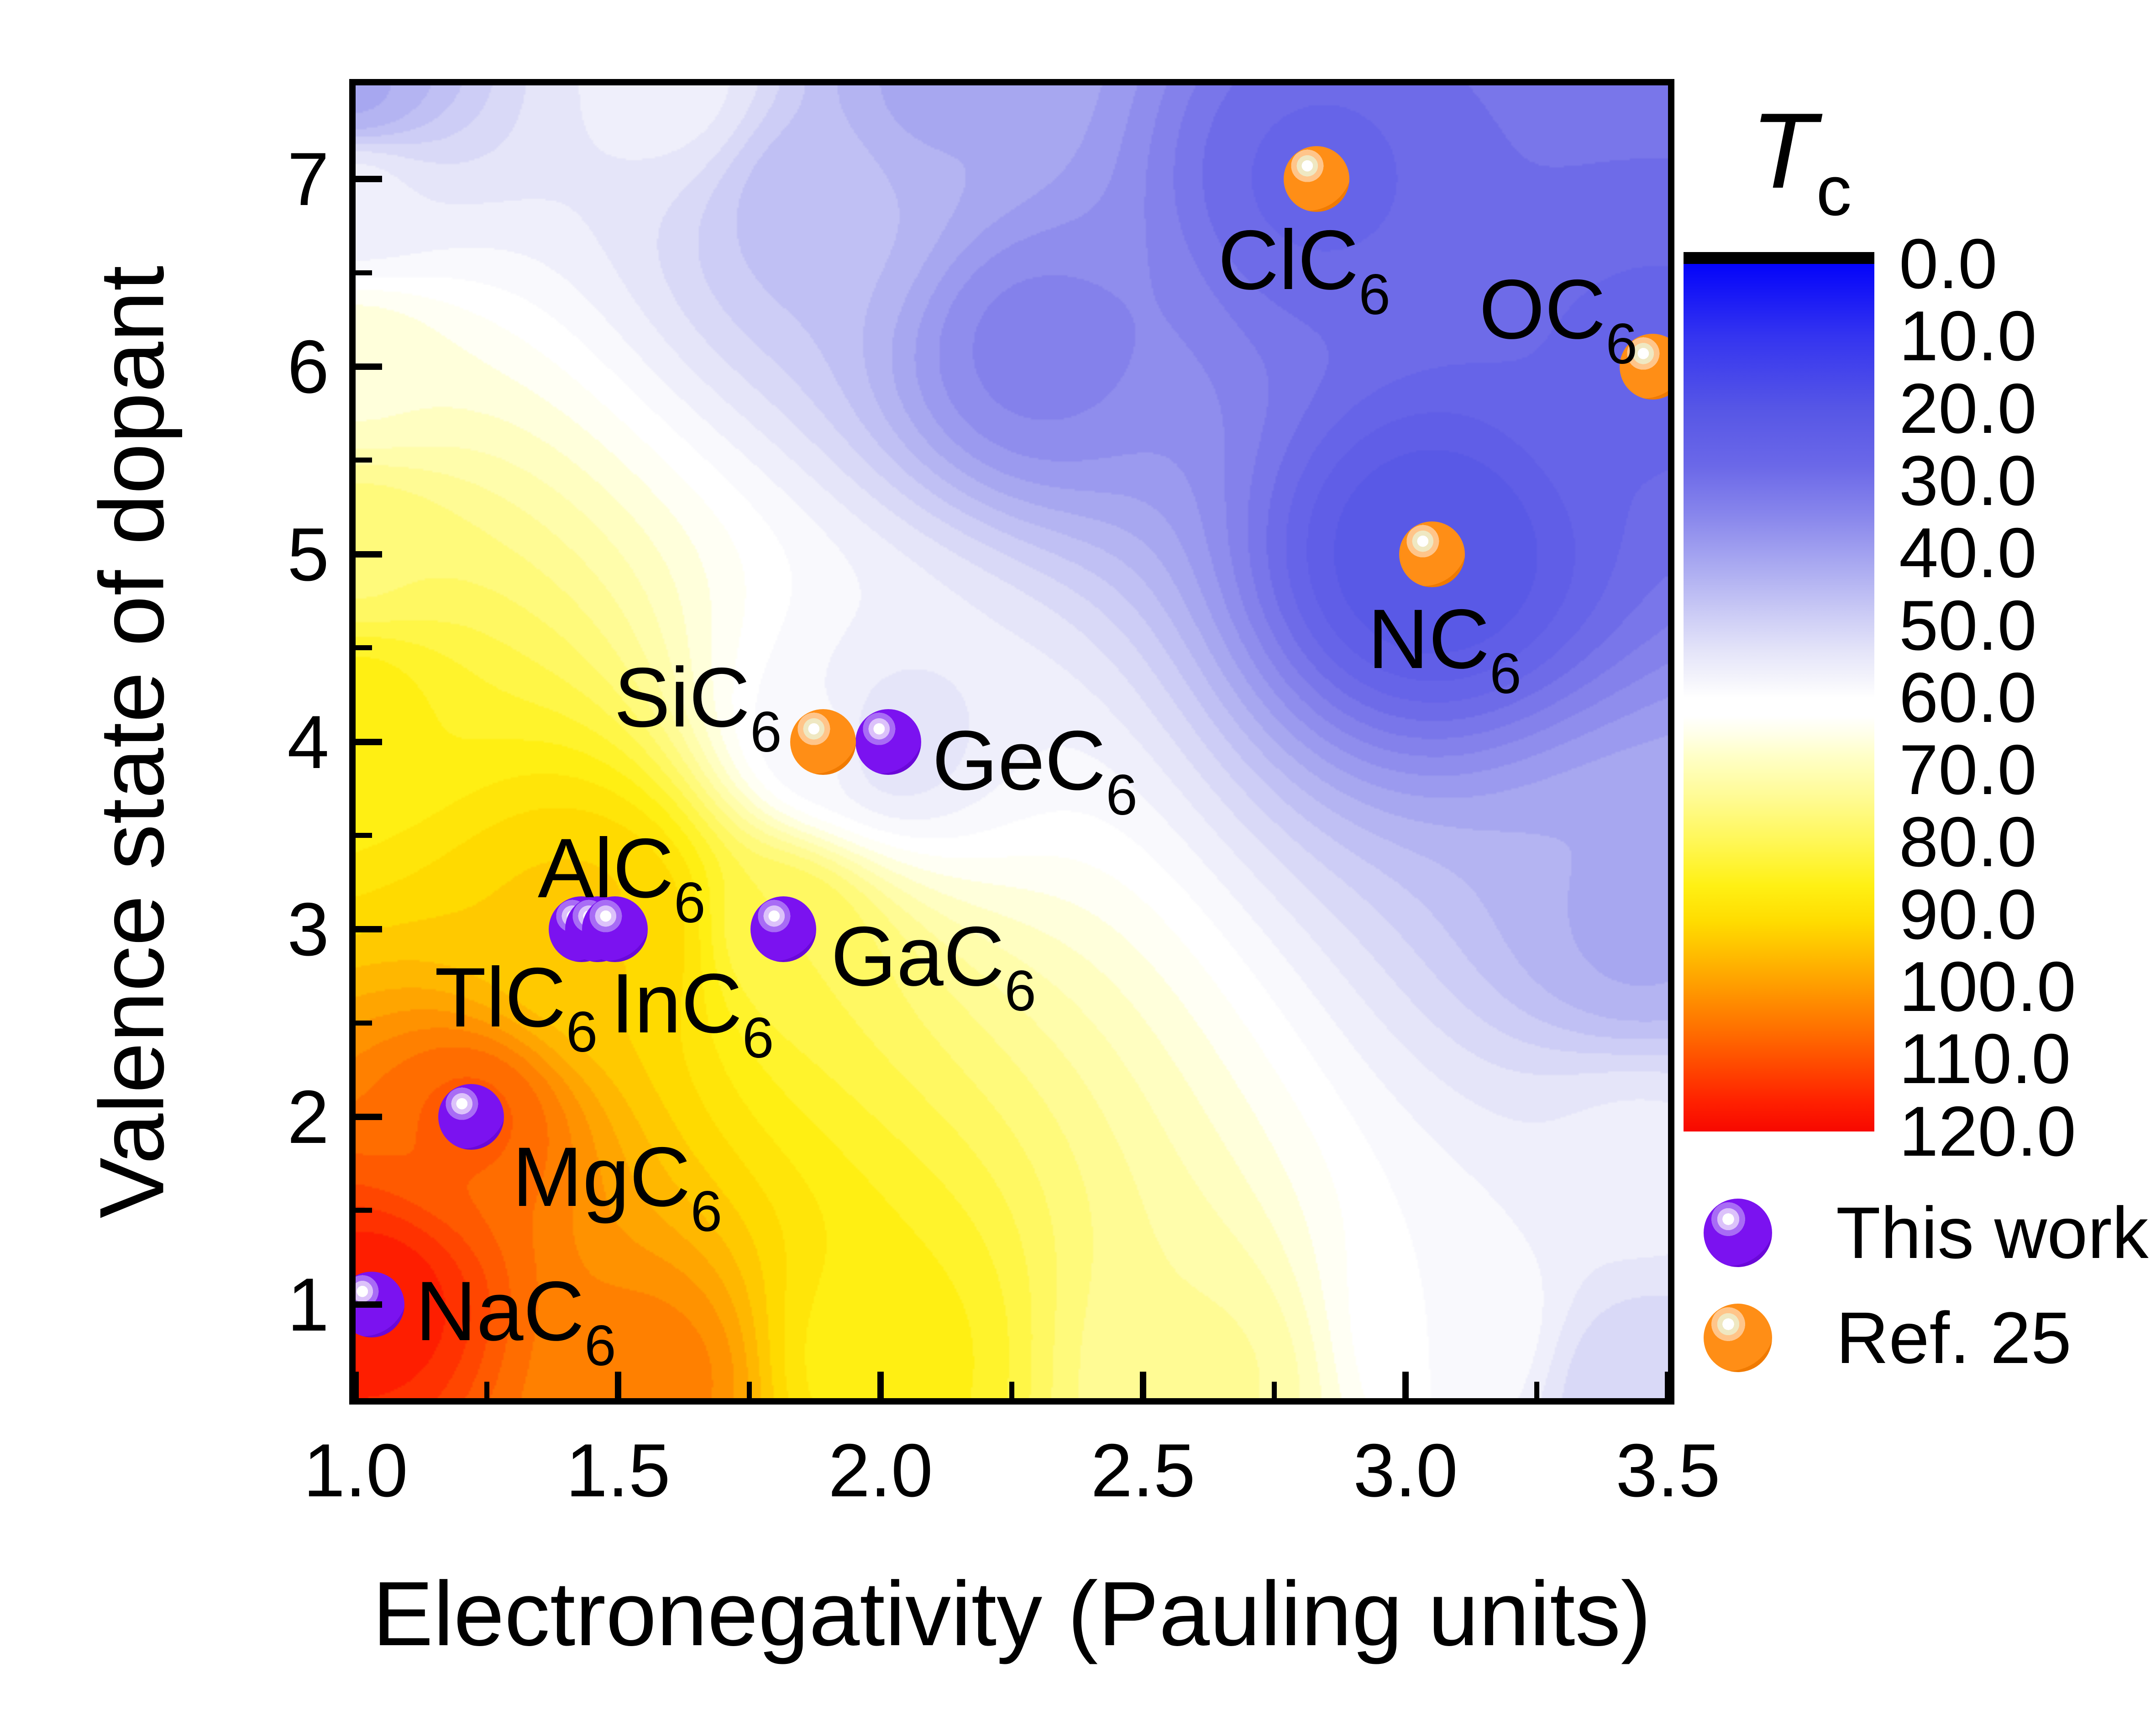  What do you see at coordinates (132, 742) in the screenshot?
I see `y-axis-title: Valence state of dopant` at bounding box center [132, 742].